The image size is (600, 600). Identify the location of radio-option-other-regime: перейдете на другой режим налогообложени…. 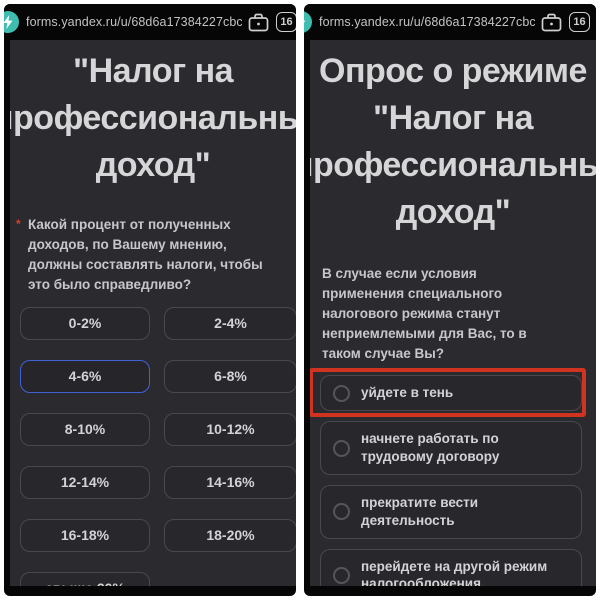
(451, 567).